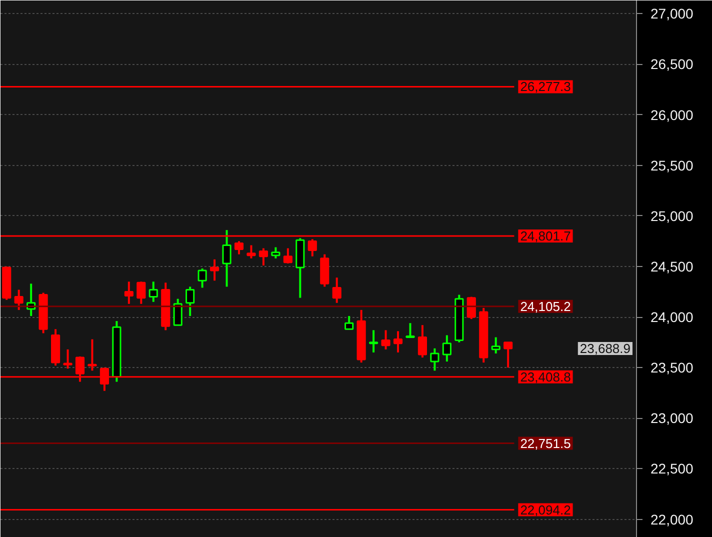 This screenshot has height=537, width=712. I want to click on y-tick-label: 27,000, so click(672, 14).